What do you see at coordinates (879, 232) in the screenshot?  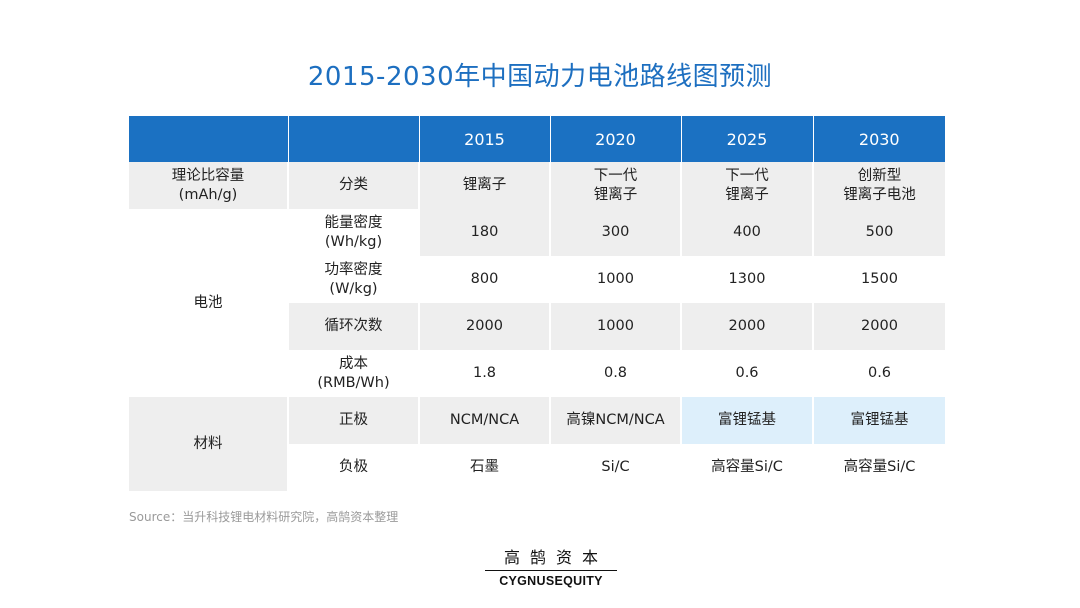 I see `table-cell: 500` at bounding box center [879, 232].